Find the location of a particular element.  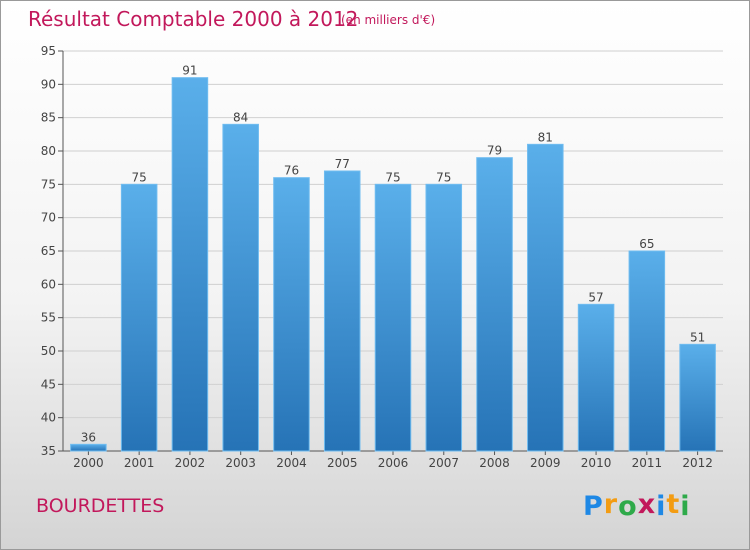

chart-unit: (en milliers d'€) is located at coordinates (388, 20).